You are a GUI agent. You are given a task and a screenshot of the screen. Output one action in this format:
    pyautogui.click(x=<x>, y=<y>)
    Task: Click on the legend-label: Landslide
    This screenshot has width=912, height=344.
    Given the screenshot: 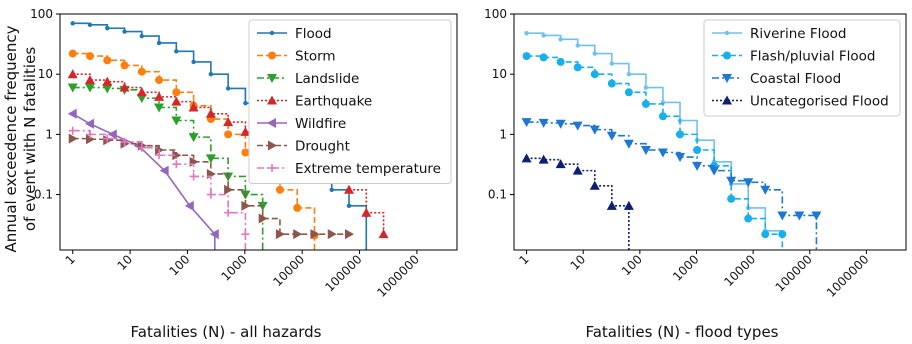 What is the action you would take?
    pyautogui.click(x=327, y=79)
    